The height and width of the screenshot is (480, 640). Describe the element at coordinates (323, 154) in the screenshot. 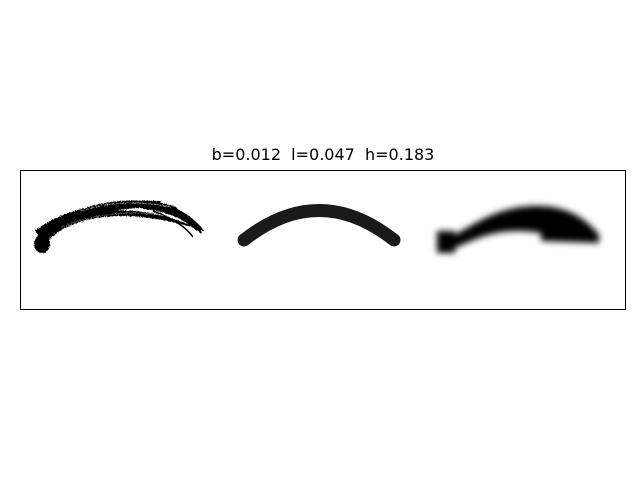

I see `figure-title: b=0.012 l=0.047 h=0.183` at that location.